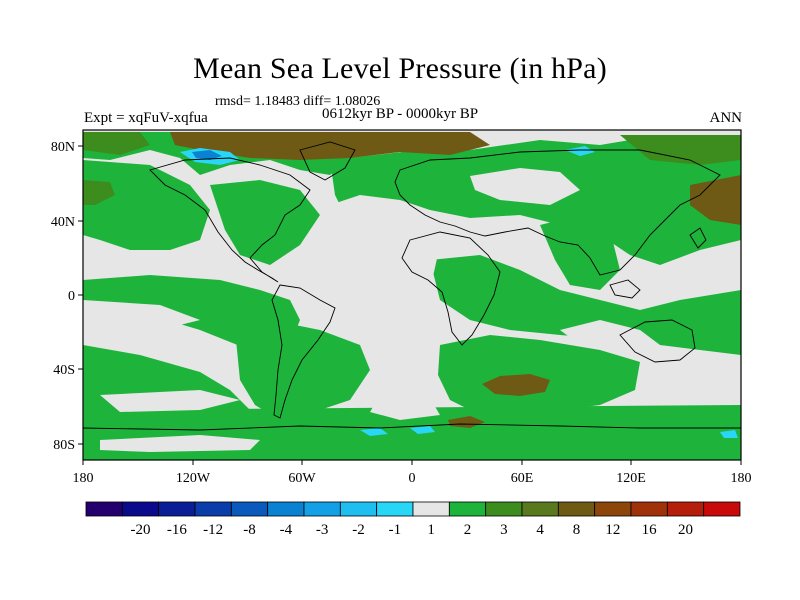  Describe the element at coordinates (400, 68) in the screenshot. I see `map-title: Mean Sea Level Pressure (in hPa)` at that location.